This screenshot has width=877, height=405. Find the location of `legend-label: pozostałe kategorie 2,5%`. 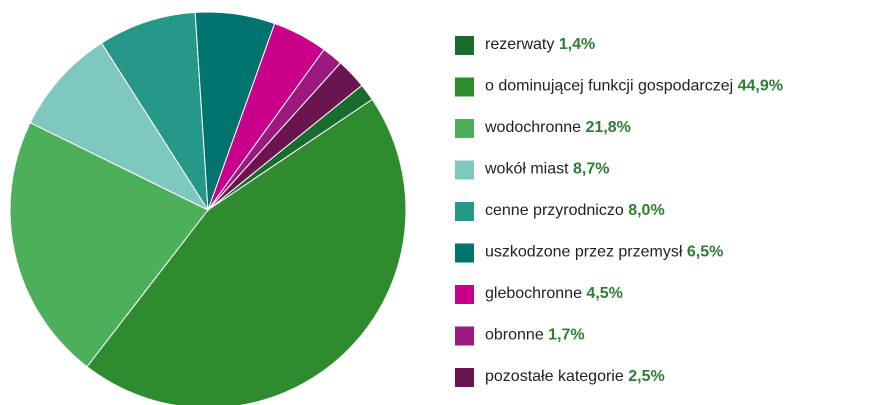

legend-label: pozostałe kategorie 2,5% is located at coordinates (575, 376).